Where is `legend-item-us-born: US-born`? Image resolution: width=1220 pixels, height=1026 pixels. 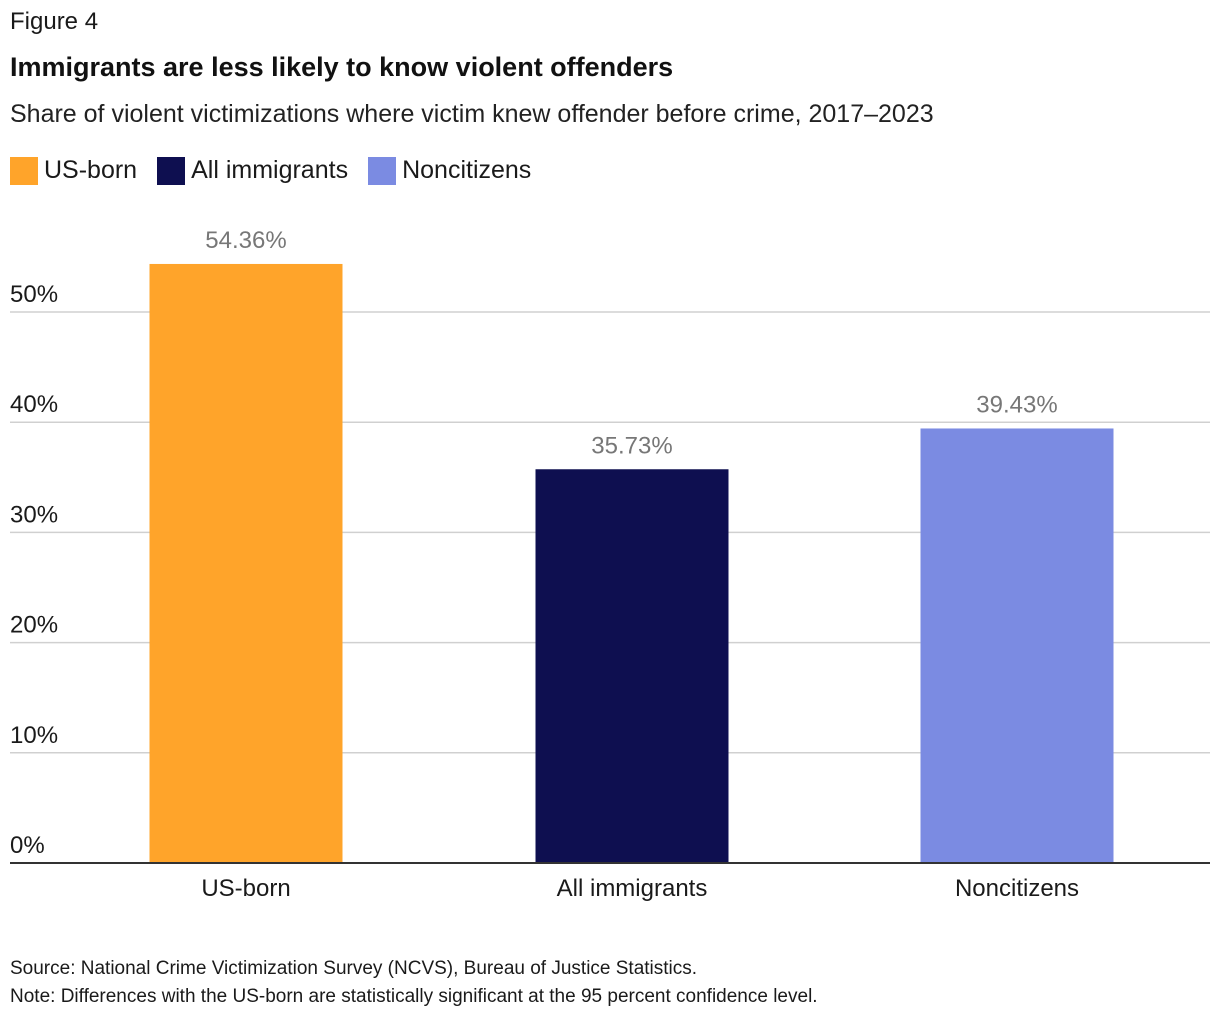 legend-item-us-born: US-born is located at coordinates (73, 170).